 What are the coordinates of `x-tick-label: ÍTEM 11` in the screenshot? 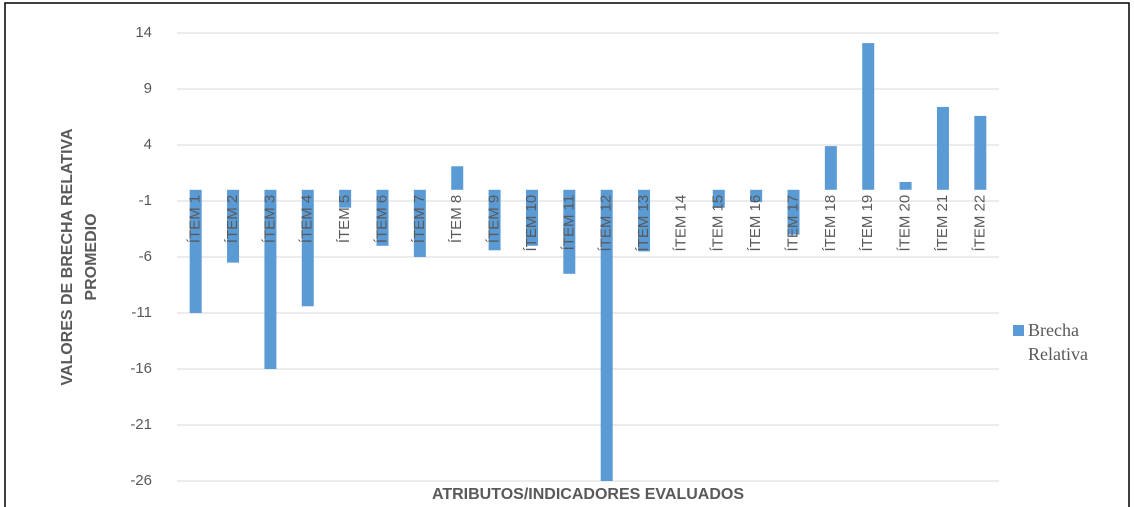 It's located at (568, 223).